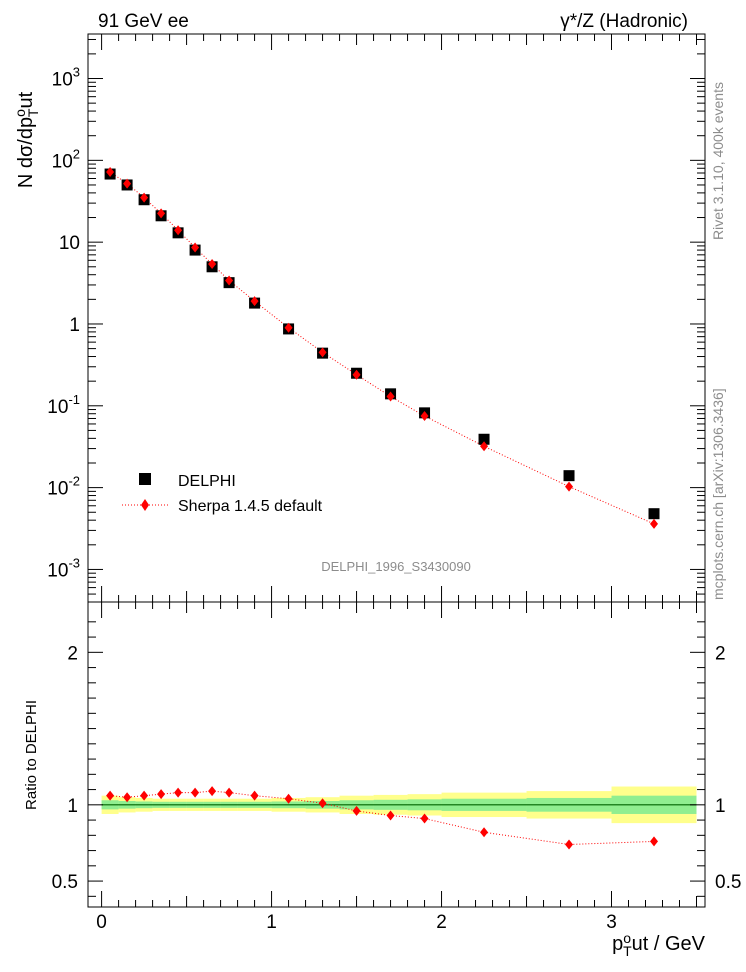 The height and width of the screenshot is (972, 746). I want to click on legend-delphi-label: DELPHI, so click(207, 481).